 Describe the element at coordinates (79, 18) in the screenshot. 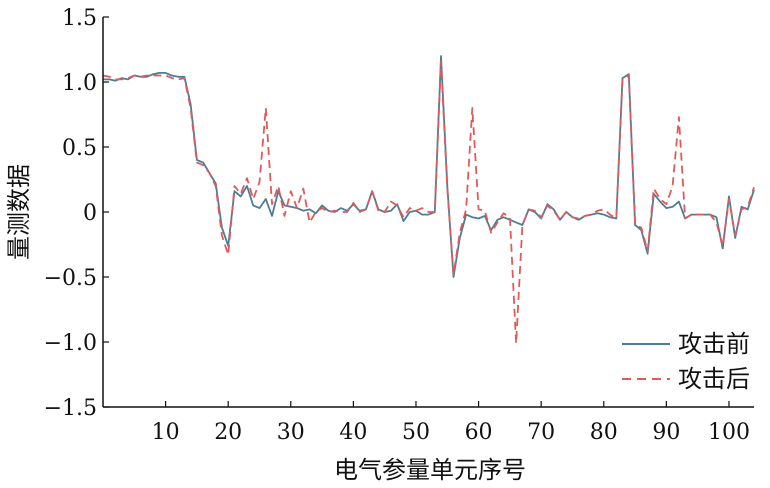

I see `y-tick-label: 1.5` at that location.